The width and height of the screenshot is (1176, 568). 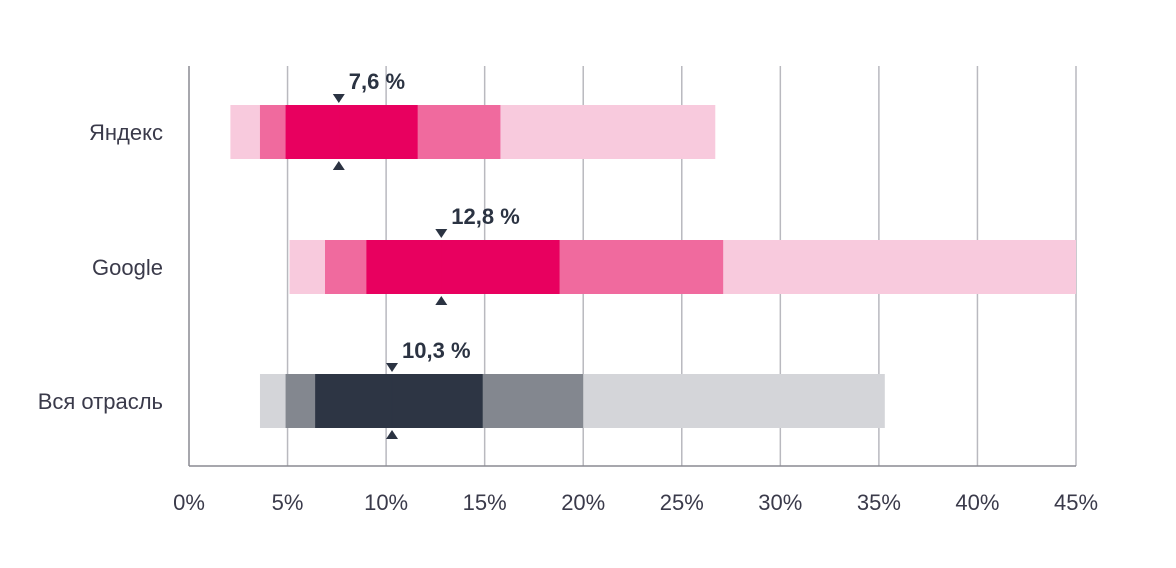 What do you see at coordinates (288, 502) in the screenshot?
I see `x-tick-label: 5%` at bounding box center [288, 502].